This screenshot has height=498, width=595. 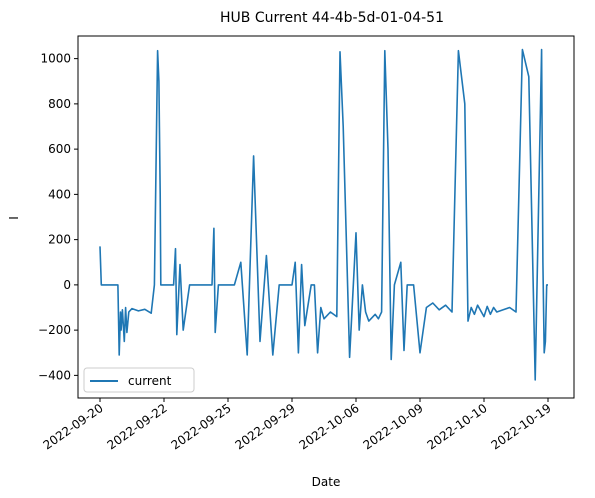 I want to click on x-tick-label: 2022-10-19, so click(x=521, y=426).